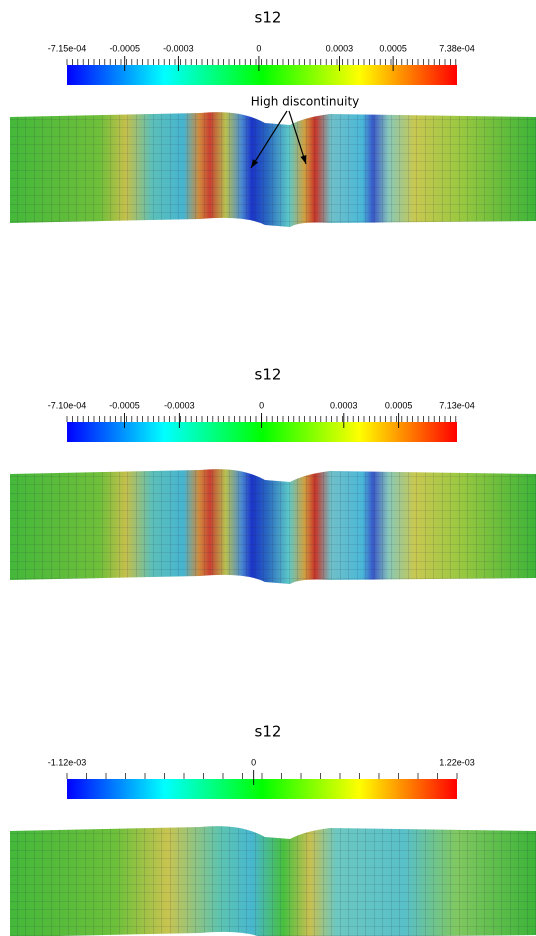 Image resolution: width=536 pixels, height=936 pixels. I want to click on colorbar-min-label: -7.15e-04, so click(67, 48).